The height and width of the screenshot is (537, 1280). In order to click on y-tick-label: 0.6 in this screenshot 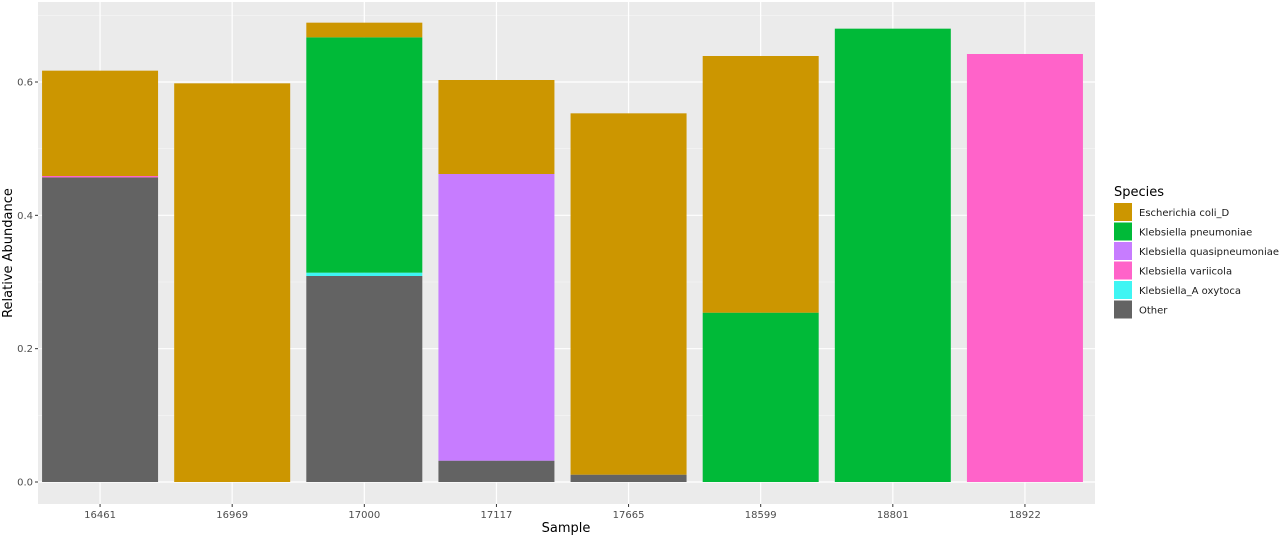, I will do `click(25, 83)`.